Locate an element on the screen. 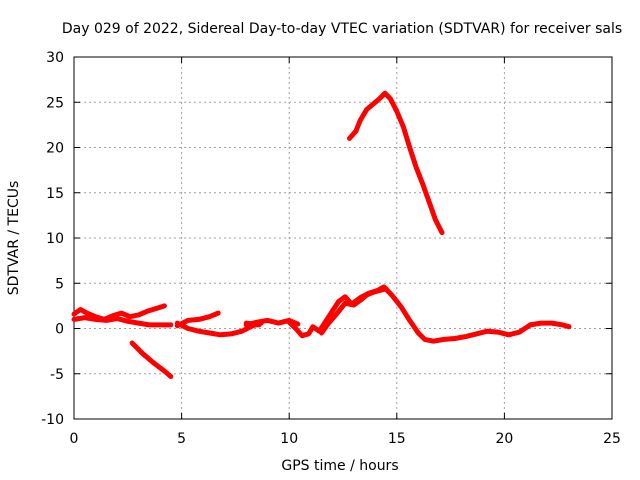 This screenshot has height=480, width=640. x-tick-label: 20 is located at coordinates (504, 439).